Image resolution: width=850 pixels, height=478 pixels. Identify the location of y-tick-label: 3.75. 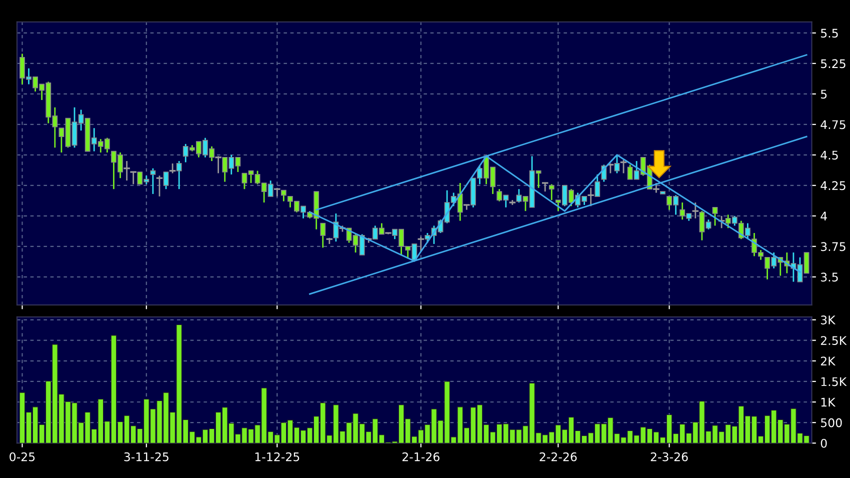
(833, 247).